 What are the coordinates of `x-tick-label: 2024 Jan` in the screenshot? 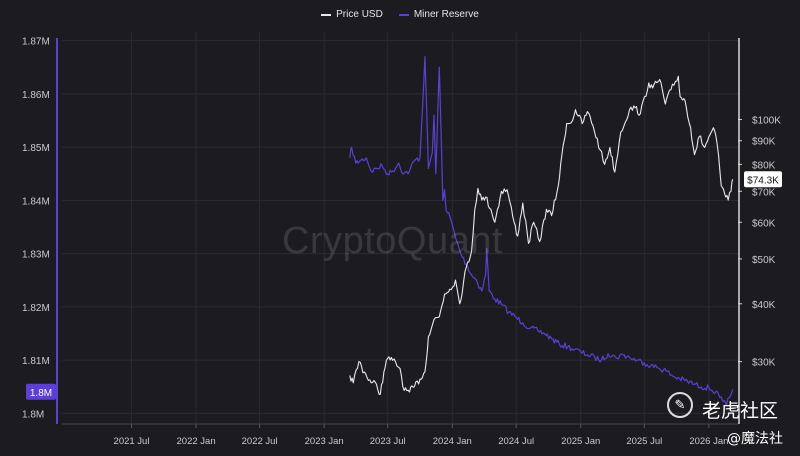 It's located at (452, 441).